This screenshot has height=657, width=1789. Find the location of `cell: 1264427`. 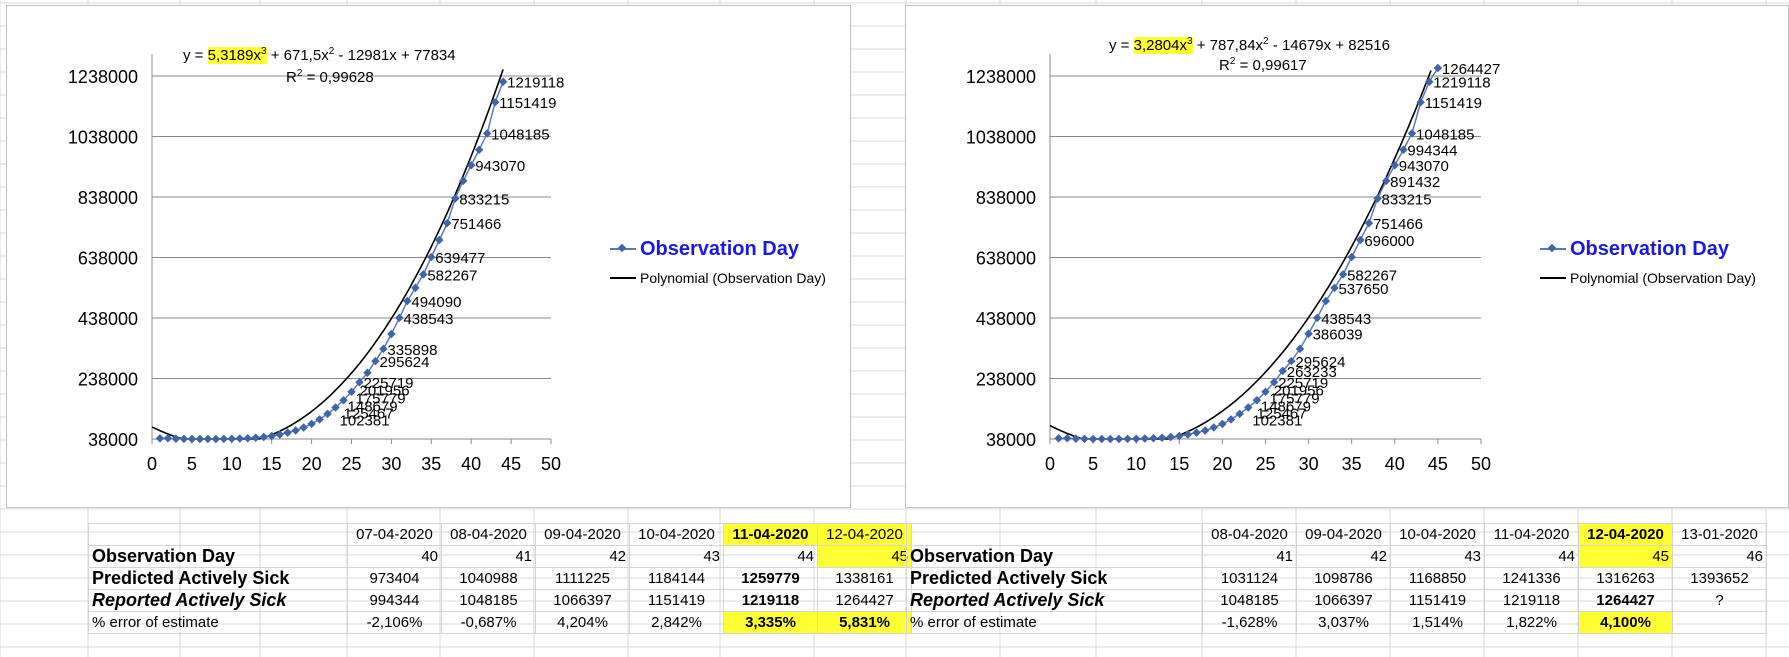

cell: 1264427 is located at coordinates (864, 600).